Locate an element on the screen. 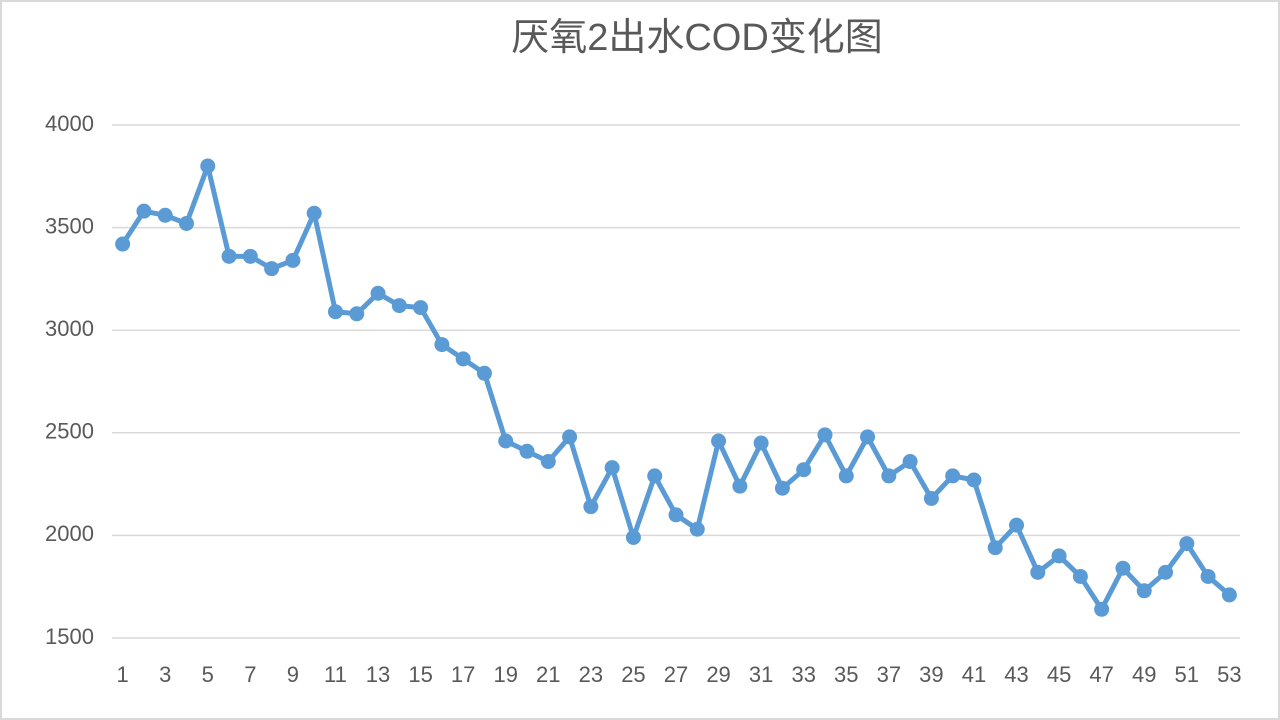 The image size is (1280, 720). y-tick-label: 2500 is located at coordinates (69, 431).